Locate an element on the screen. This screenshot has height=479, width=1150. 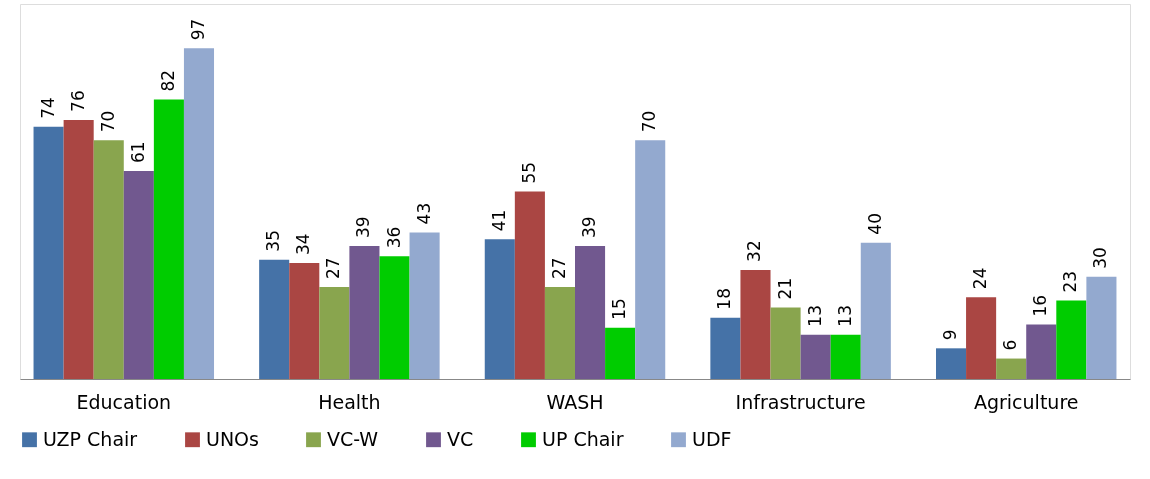
data-label: 41 is located at coordinates (498, 220).